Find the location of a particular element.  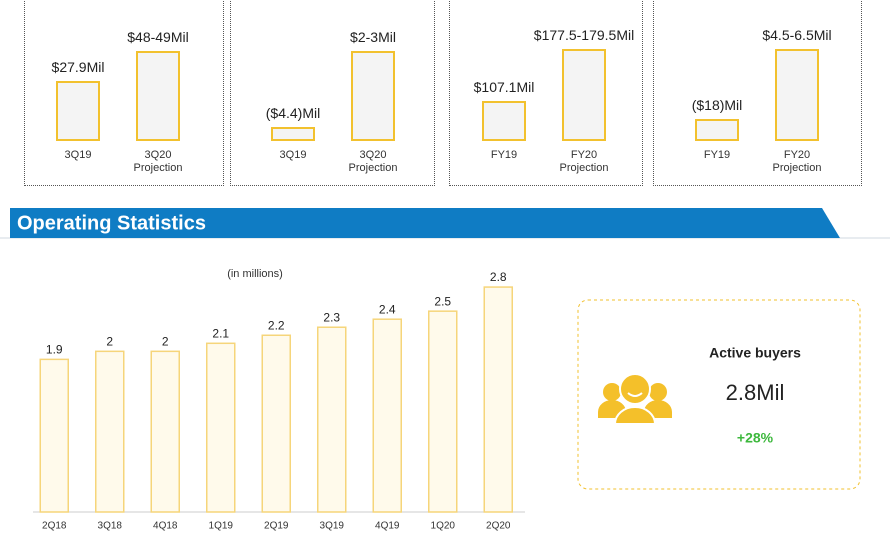

x-tick-label: 3Q18 is located at coordinates (110, 526).